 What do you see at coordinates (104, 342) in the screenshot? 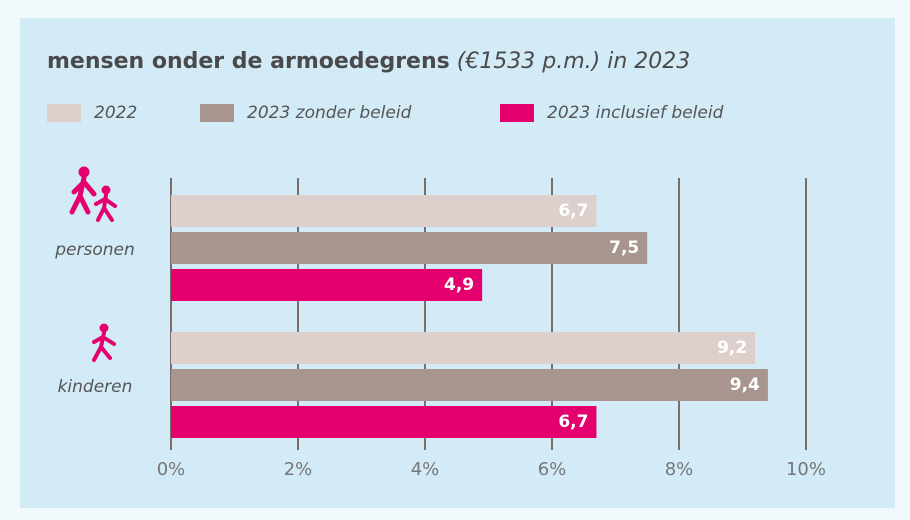
I see `icon-kinderen` at bounding box center [104, 342].